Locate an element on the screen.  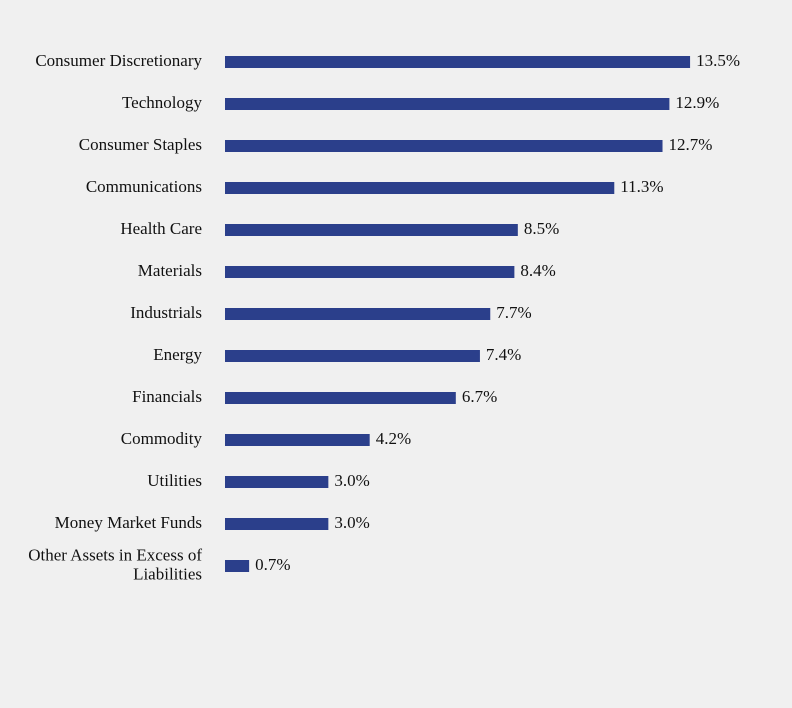
value-label: 11.3% is located at coordinates (641, 186).